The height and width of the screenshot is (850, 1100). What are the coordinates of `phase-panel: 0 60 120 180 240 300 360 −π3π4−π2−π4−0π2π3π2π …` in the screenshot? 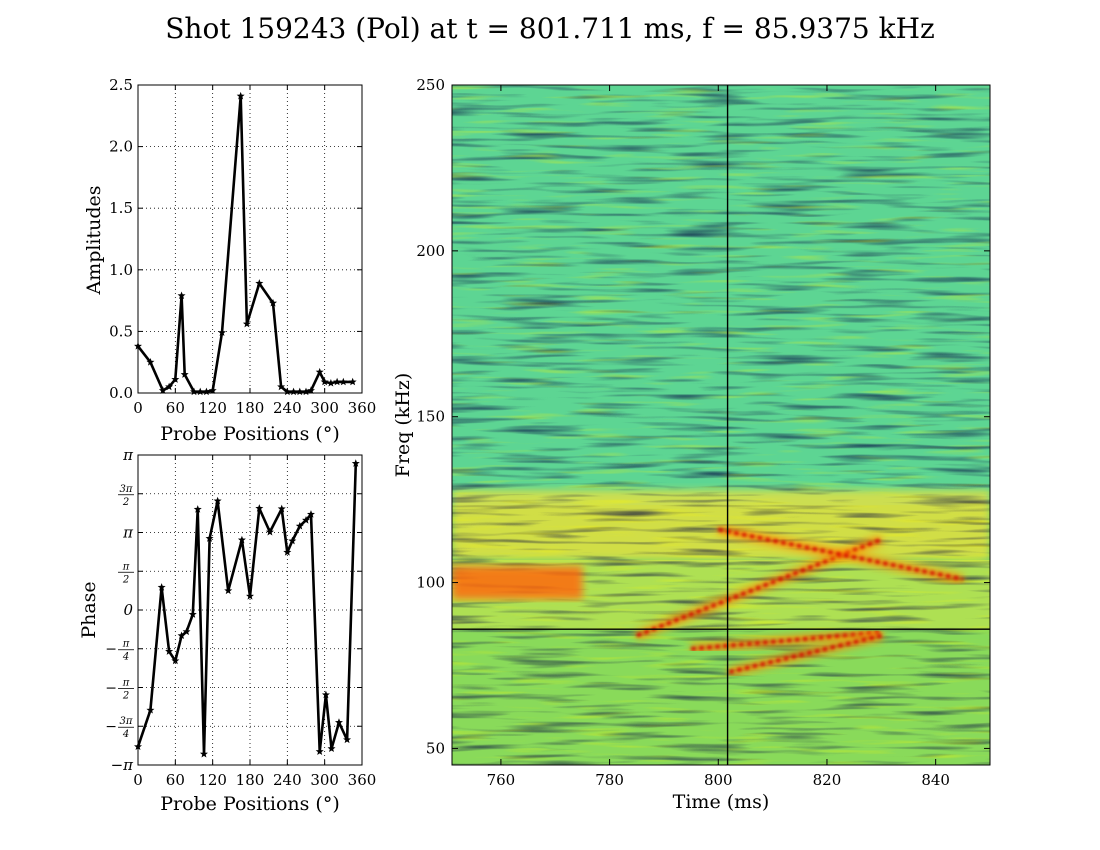 It's located at (227, 630).